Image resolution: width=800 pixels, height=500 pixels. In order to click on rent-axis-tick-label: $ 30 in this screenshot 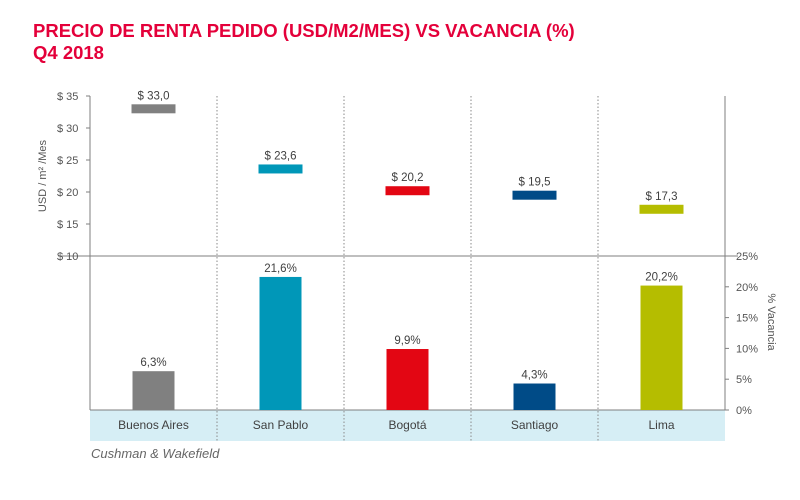, I will do `click(67, 129)`.